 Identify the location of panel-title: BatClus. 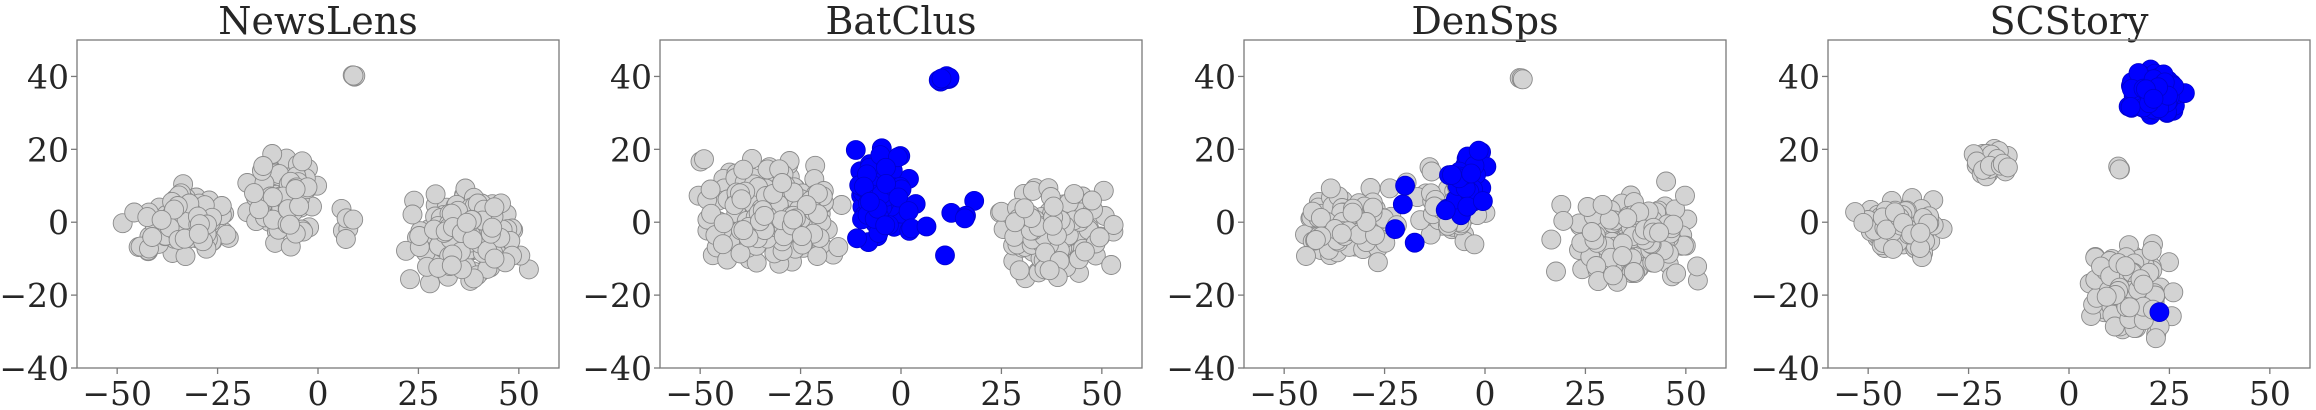
(900, 21).